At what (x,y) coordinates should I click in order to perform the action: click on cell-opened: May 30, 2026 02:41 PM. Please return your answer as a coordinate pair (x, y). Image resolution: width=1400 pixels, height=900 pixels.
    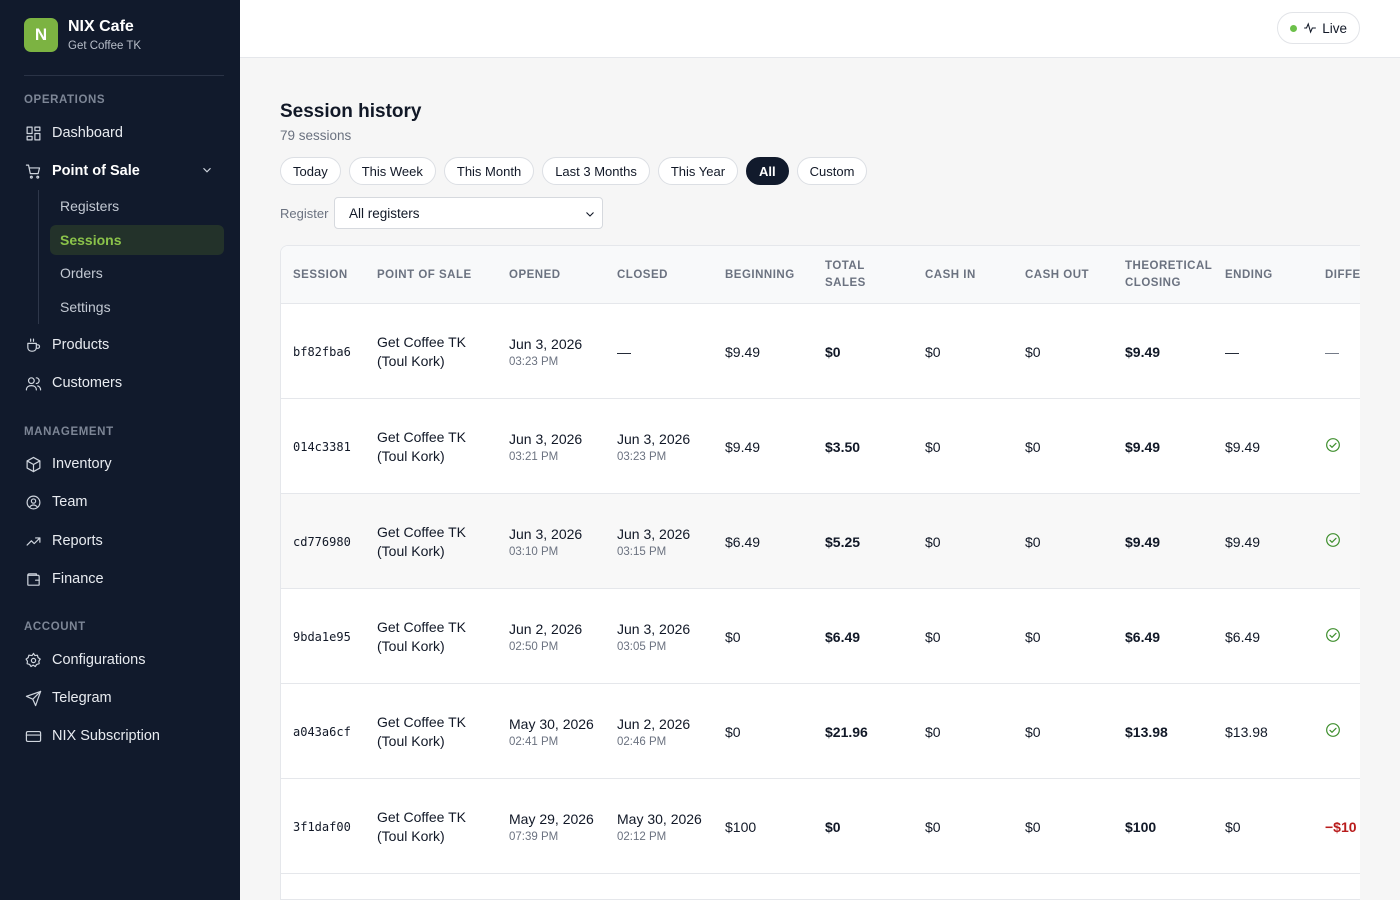
    Looking at the image, I should click on (551, 731).